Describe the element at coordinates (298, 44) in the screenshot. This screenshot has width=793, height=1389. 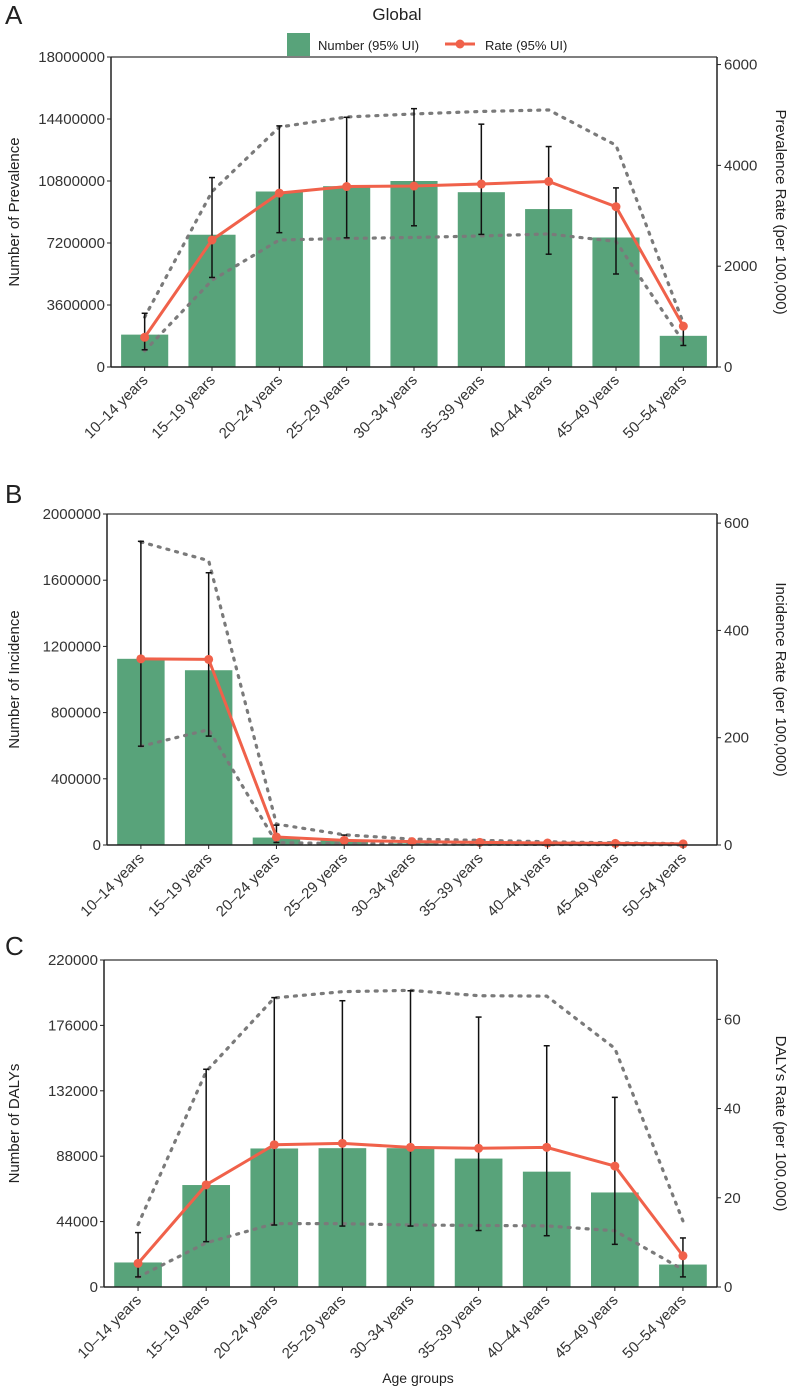
I see `legend-bar-swatch` at that location.